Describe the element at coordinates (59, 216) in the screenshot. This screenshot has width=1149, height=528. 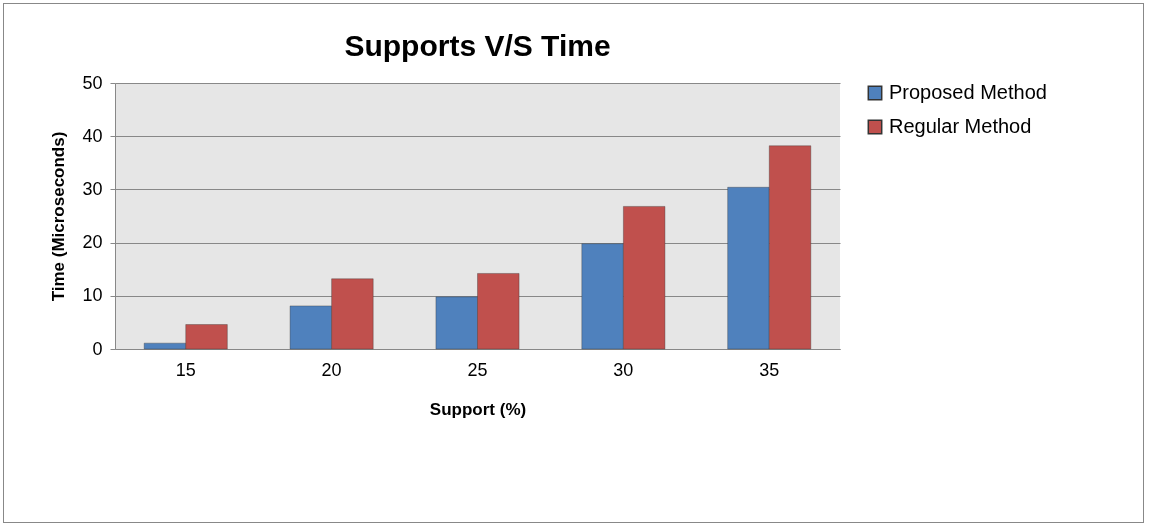
I see `y-axis-title: Time (Microseconds)` at that location.